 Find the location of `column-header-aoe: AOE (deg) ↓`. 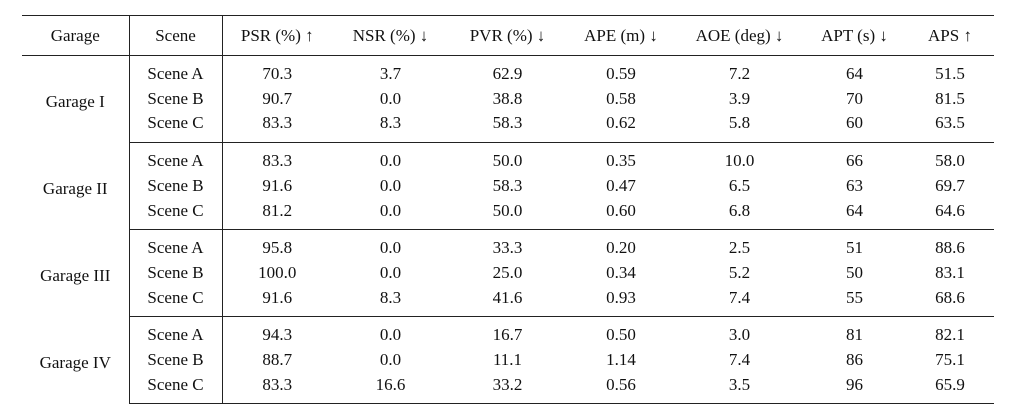

column-header-aoe: AOE (deg) ↓ is located at coordinates (739, 35).